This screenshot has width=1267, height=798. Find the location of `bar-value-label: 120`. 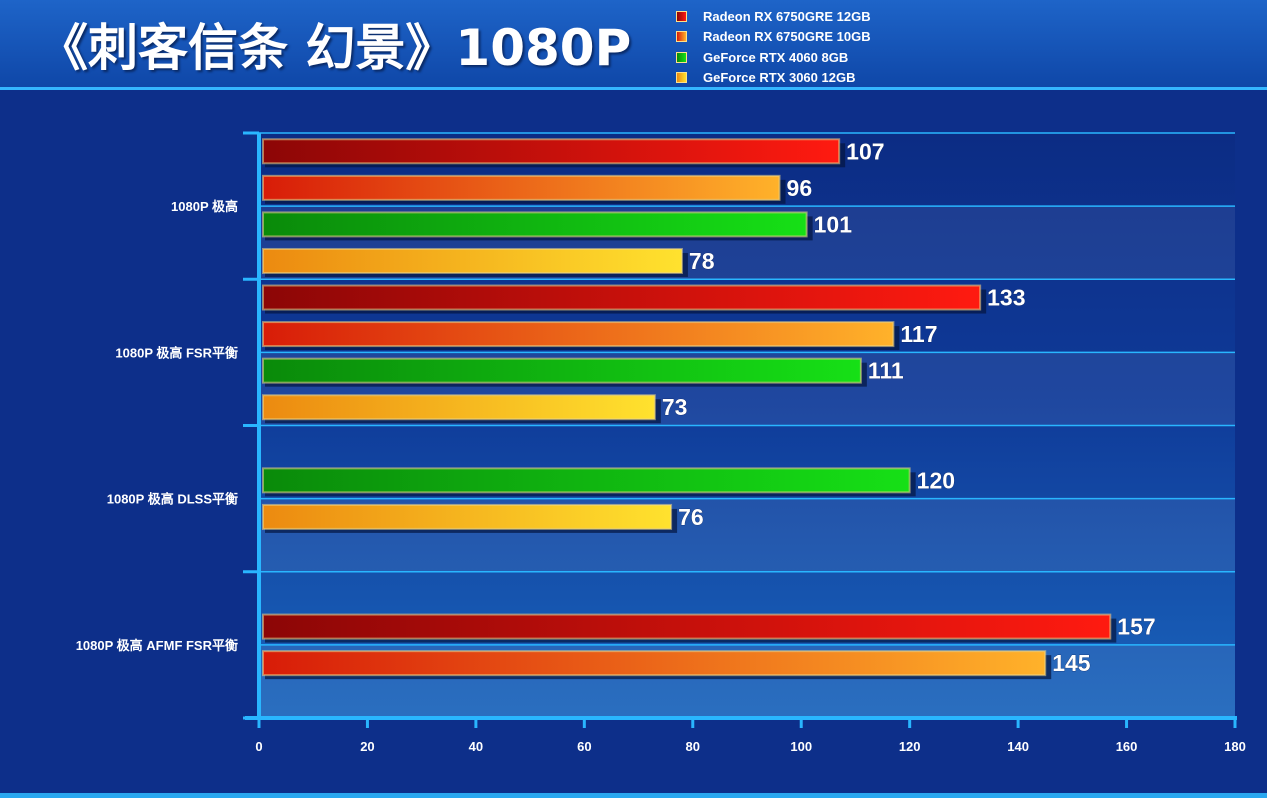

bar-value-label: 120 is located at coordinates (936, 480).